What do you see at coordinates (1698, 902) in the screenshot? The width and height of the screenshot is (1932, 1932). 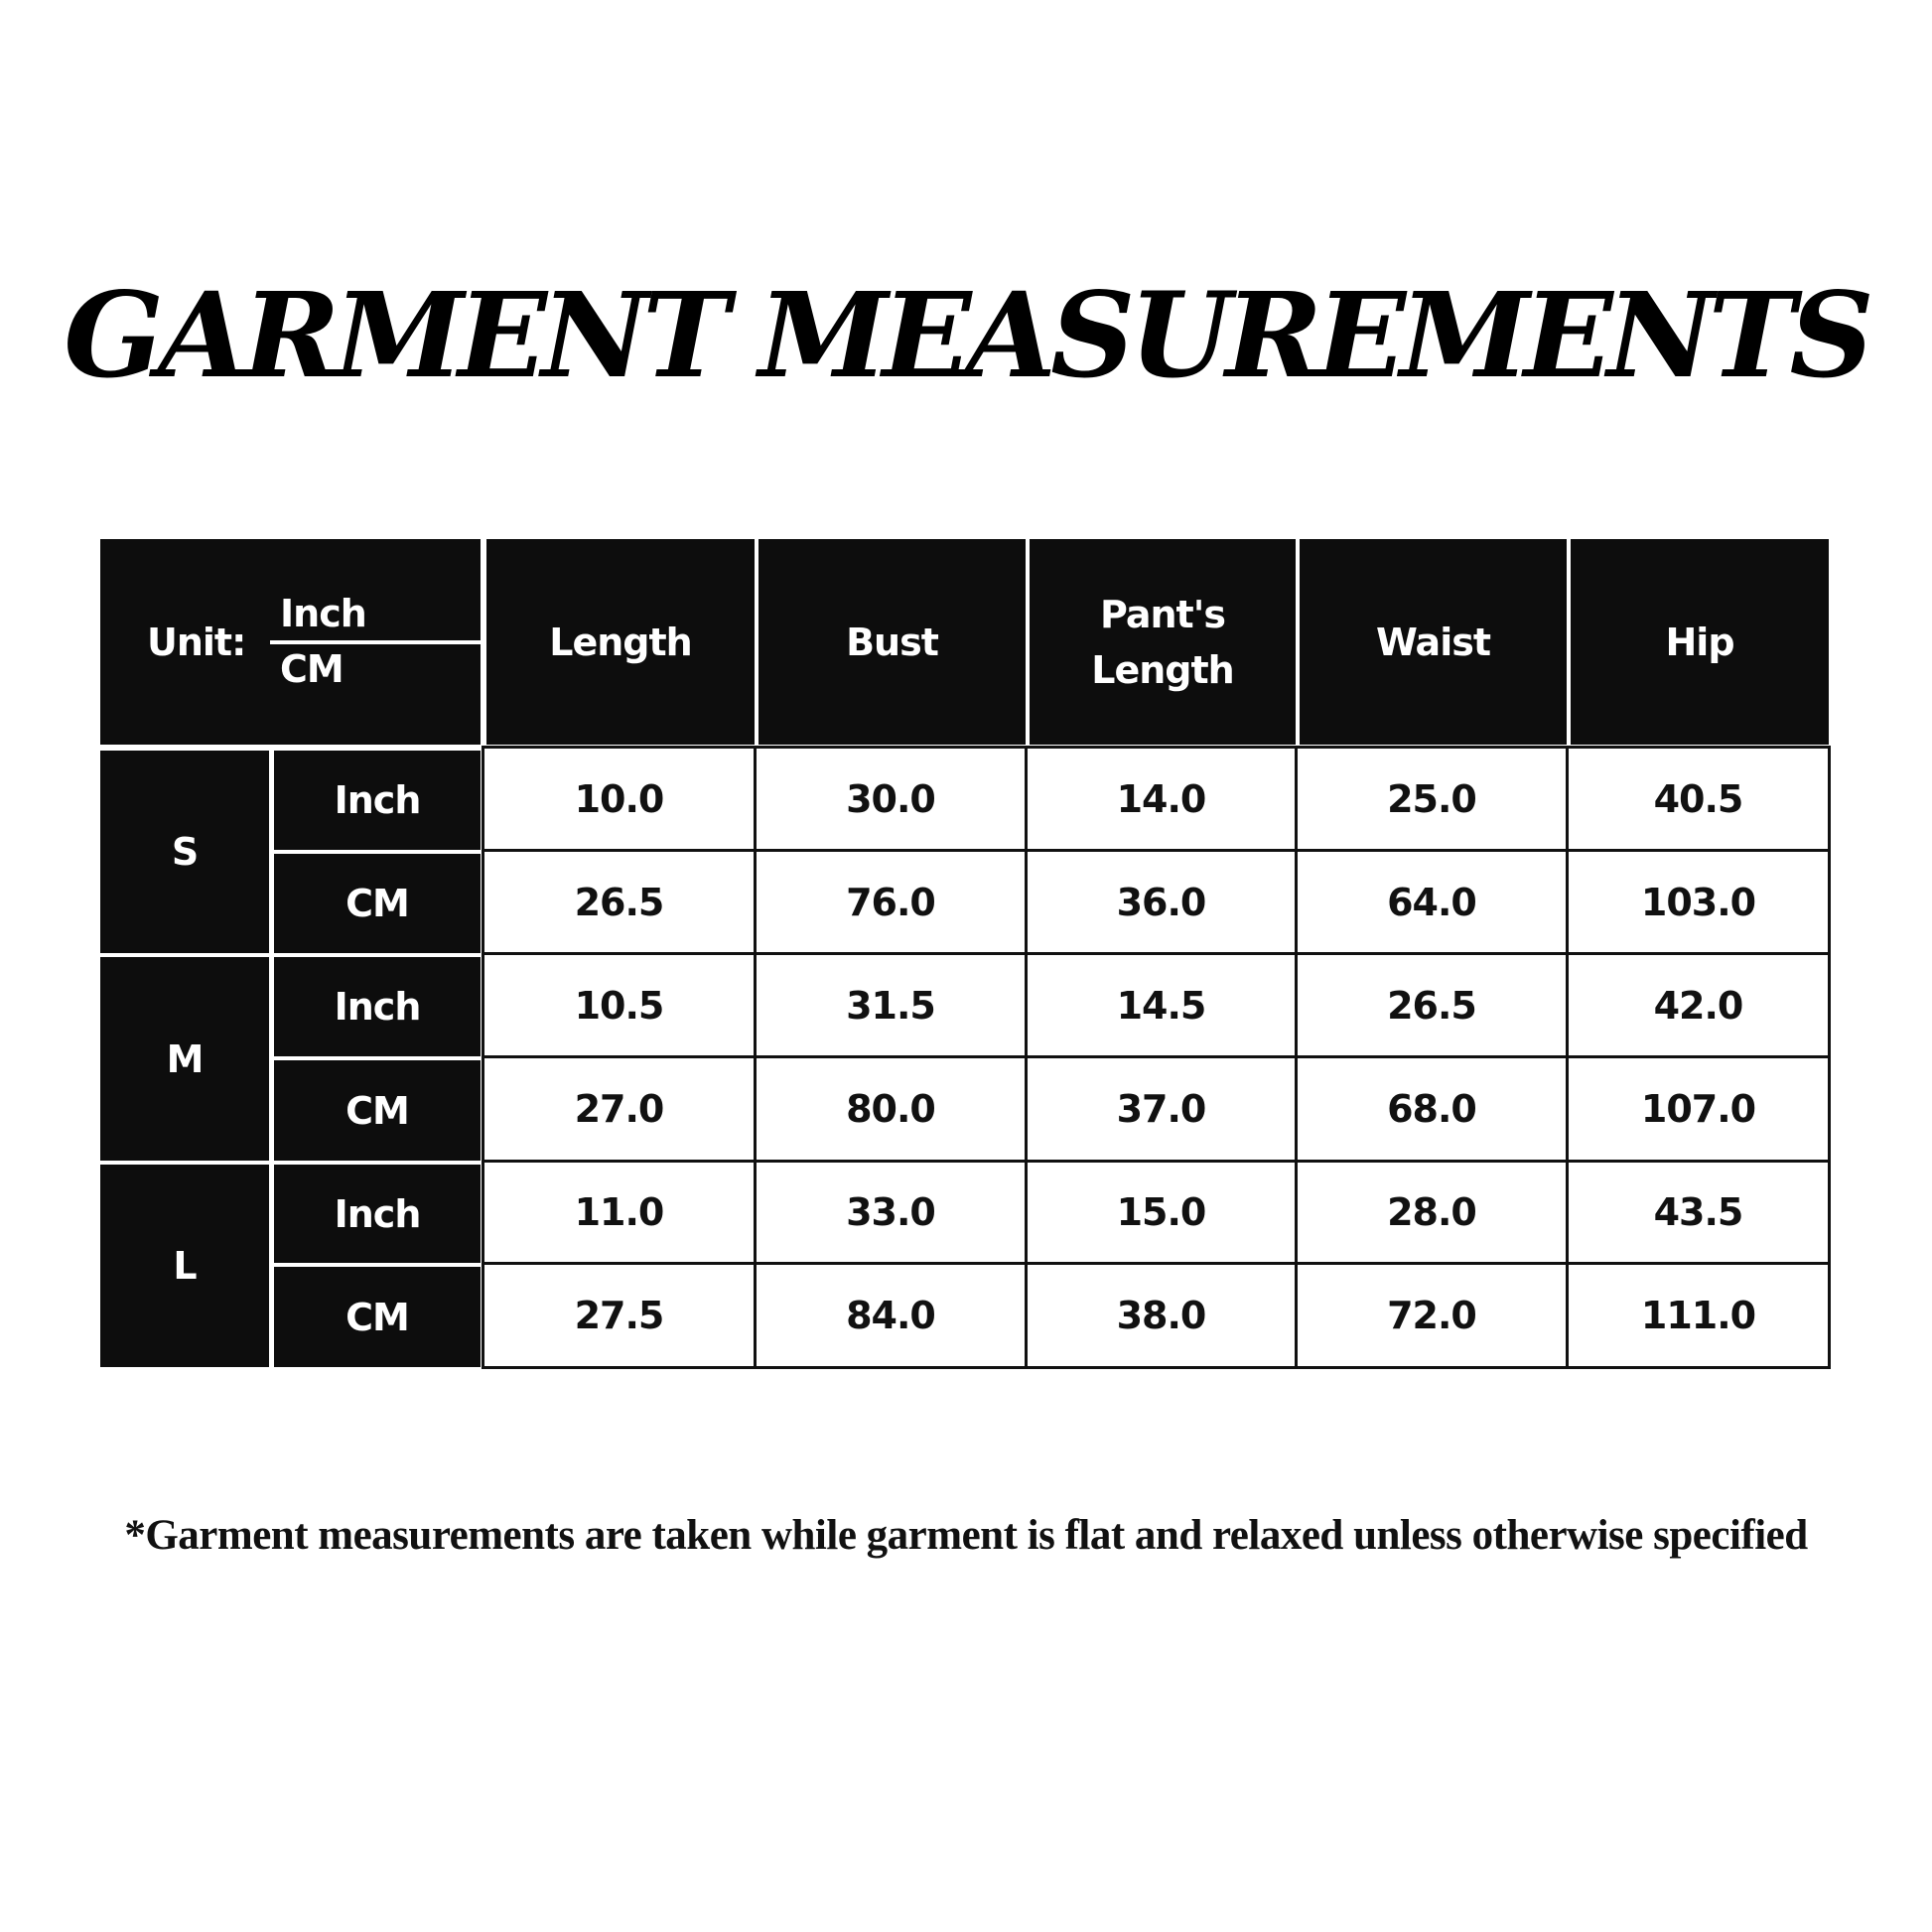 I see `value-cell: 103.0` at bounding box center [1698, 902].